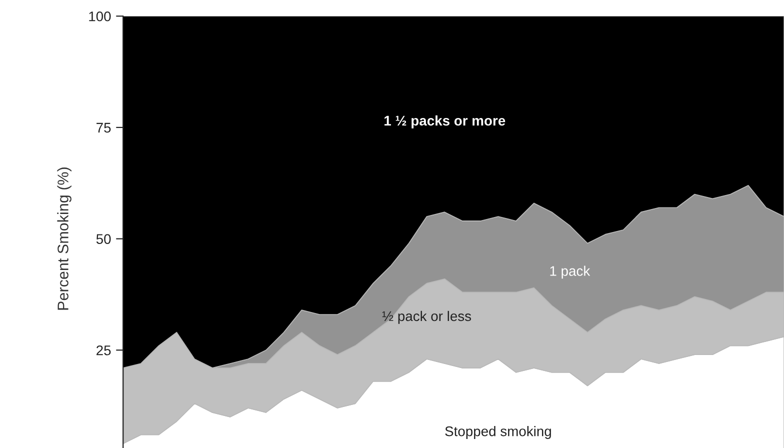 The image size is (784, 448). I want to click on series-label: 1 ½ packs or more, so click(445, 121).